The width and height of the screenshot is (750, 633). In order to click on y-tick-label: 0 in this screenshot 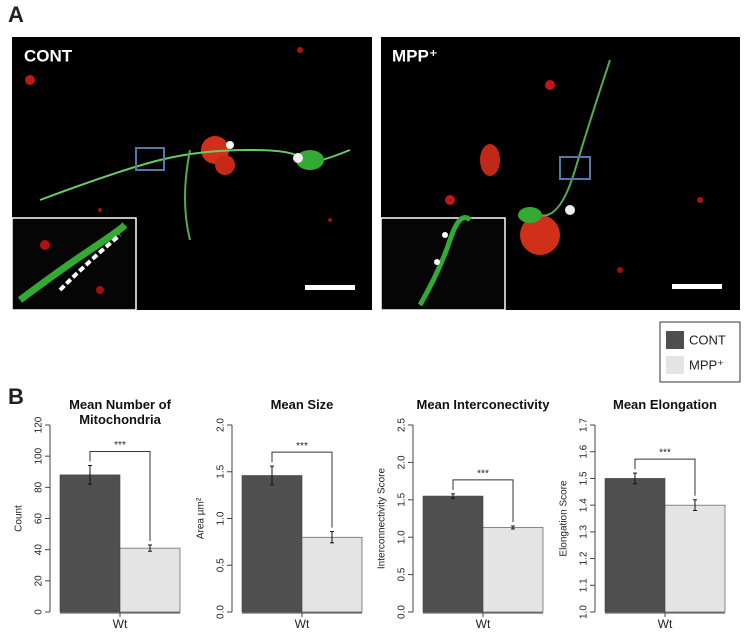, I will do `click(39, 612)`.